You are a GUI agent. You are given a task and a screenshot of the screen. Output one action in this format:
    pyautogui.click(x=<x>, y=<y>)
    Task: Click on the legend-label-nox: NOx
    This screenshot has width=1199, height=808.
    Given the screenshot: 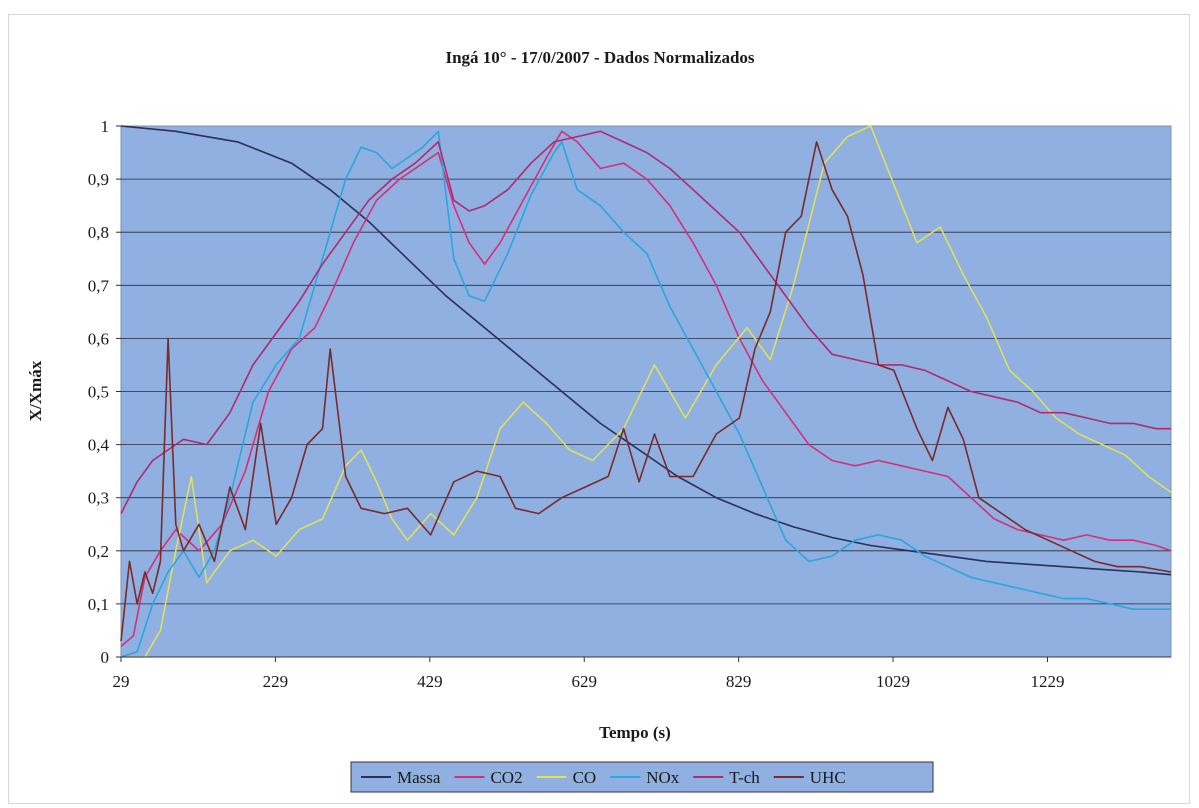 What is the action you would take?
    pyautogui.click(x=663, y=777)
    